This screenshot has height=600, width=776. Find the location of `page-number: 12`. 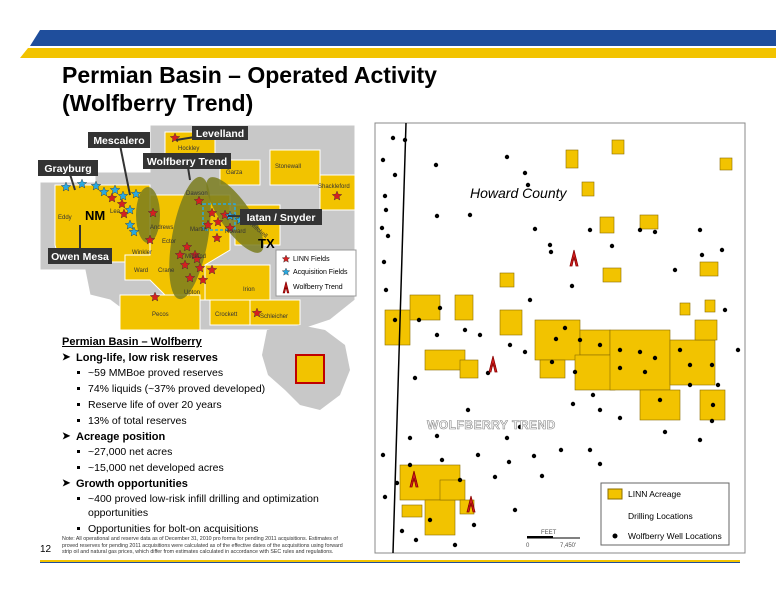

page-number: 12 is located at coordinates (46, 549).